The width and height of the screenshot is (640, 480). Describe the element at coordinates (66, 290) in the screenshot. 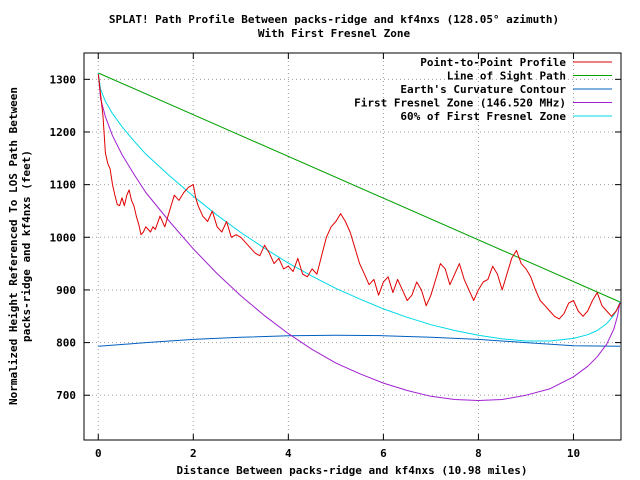

I see `y-tick-label: 900` at that location.